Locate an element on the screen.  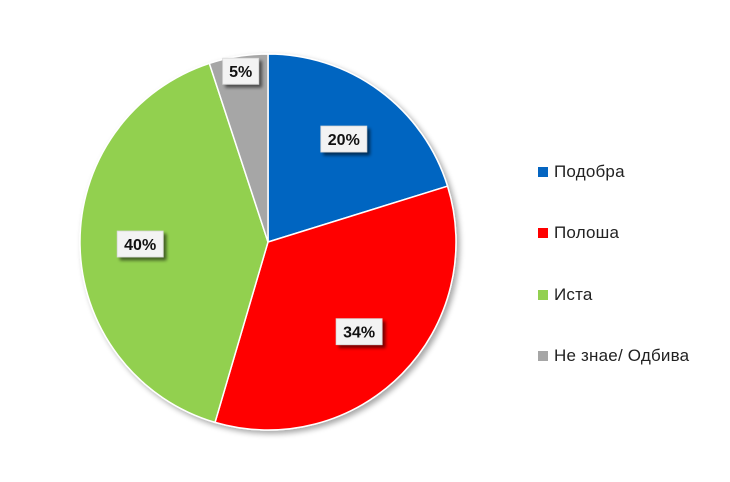
legend-label: Иста is located at coordinates (573, 294).